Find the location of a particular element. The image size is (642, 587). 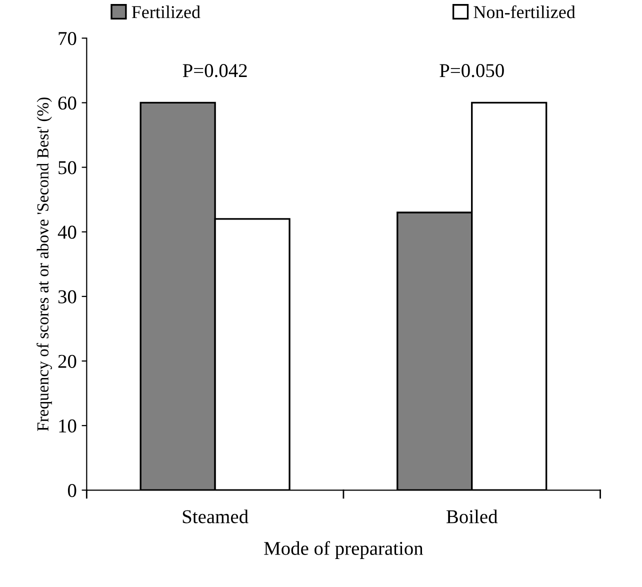

y-tick-label: 30 is located at coordinates (67, 297).